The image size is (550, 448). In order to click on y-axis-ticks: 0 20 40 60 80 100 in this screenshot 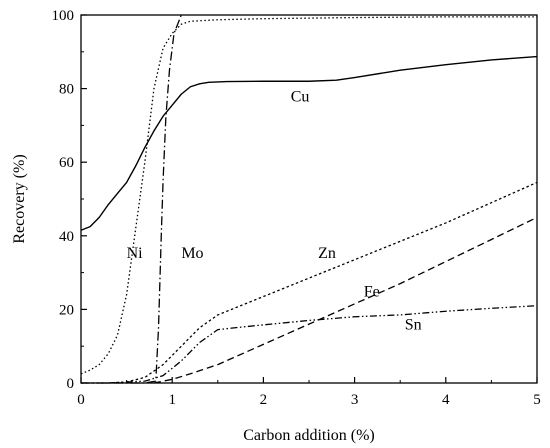, I will do `click(69, 200)`.